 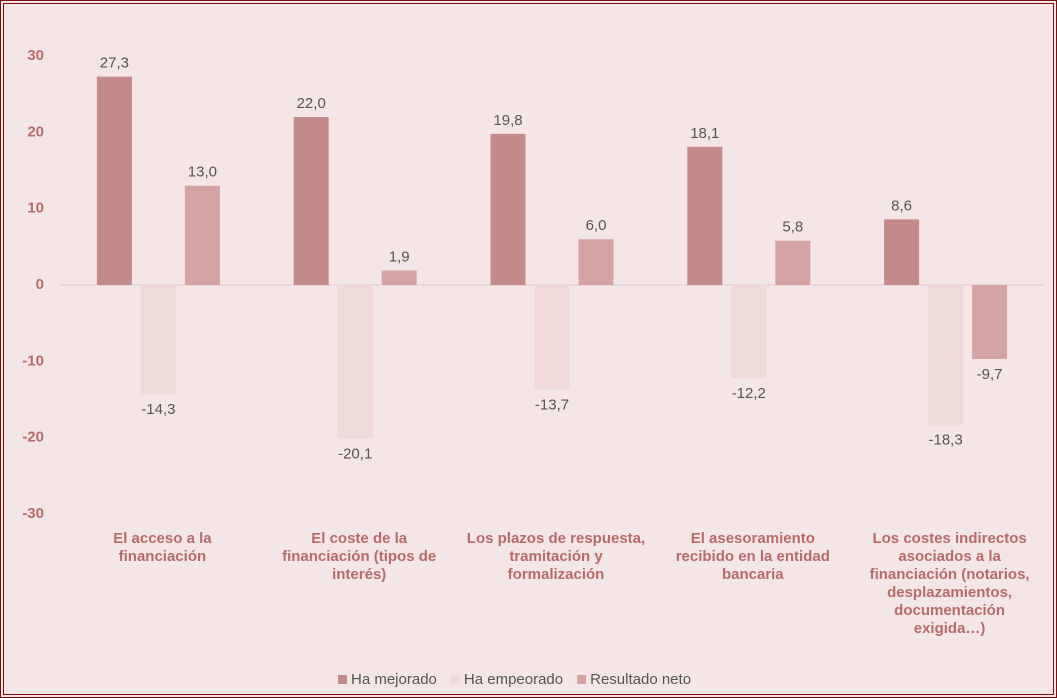 I want to click on y-tick-label: -10, so click(x=33, y=360).